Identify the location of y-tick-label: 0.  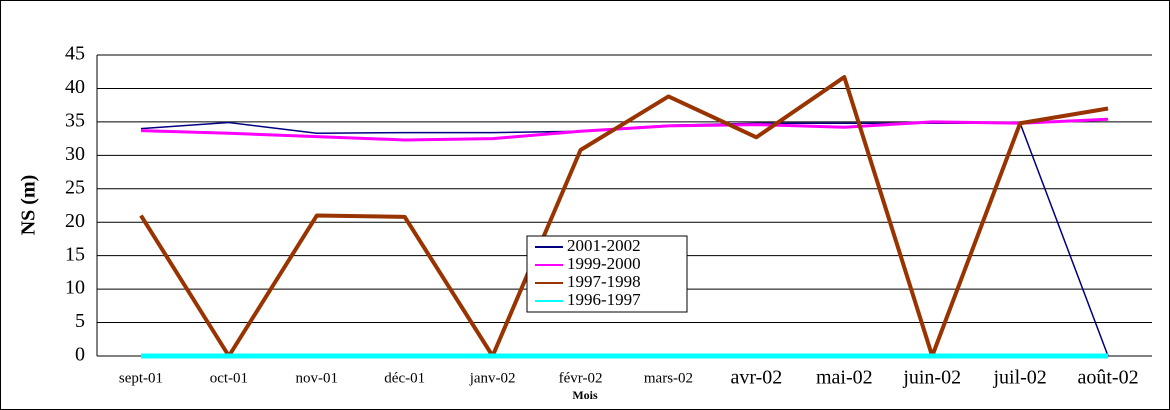
(80, 355).